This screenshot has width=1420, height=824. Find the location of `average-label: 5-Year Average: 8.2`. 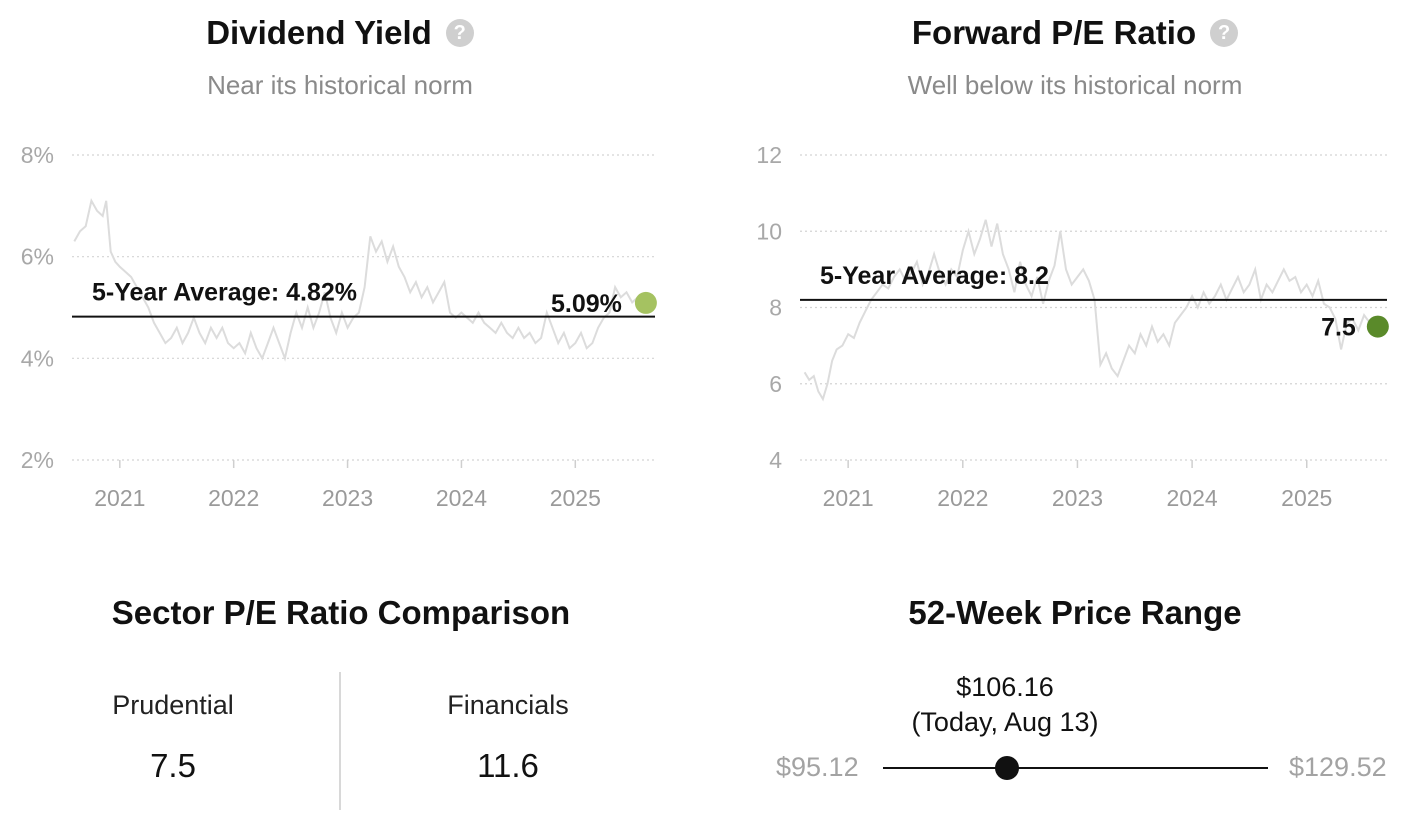

average-label: 5-Year Average: 8.2 is located at coordinates (934, 276).